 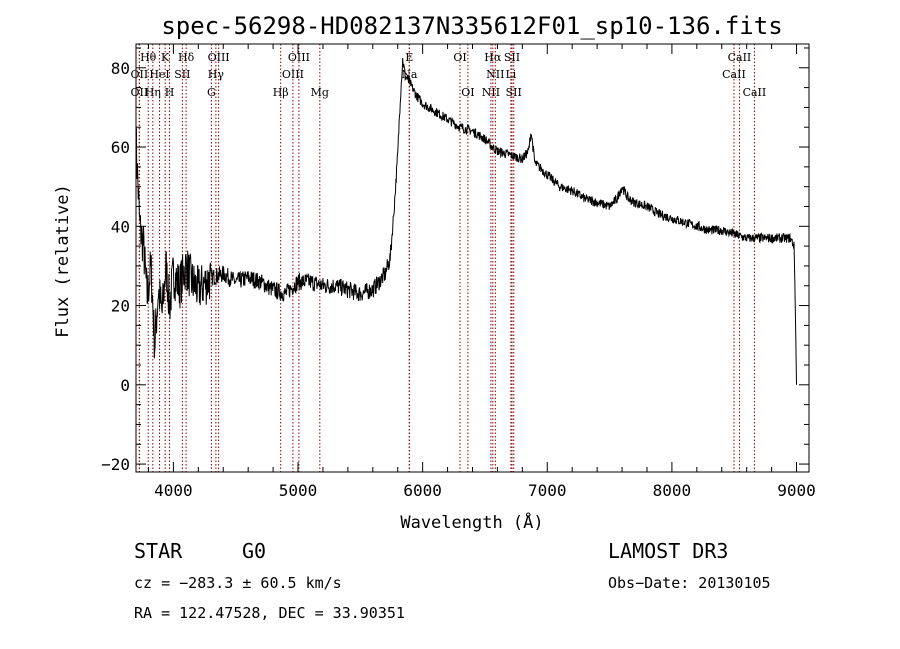 What do you see at coordinates (547, 490) in the screenshot?
I see `x-tick-label: 7000` at bounding box center [547, 490].